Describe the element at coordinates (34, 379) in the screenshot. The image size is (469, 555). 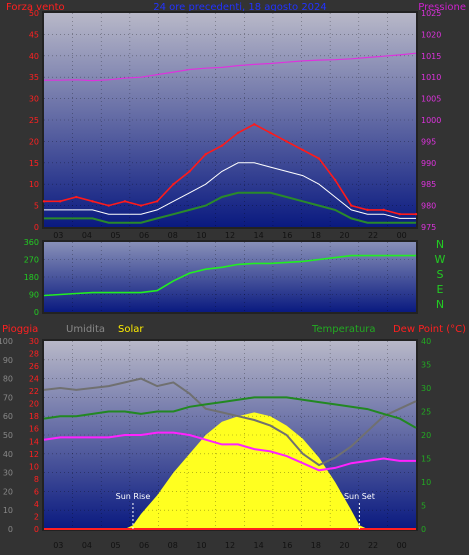
I see `rain-tick-label: 24` at that location.